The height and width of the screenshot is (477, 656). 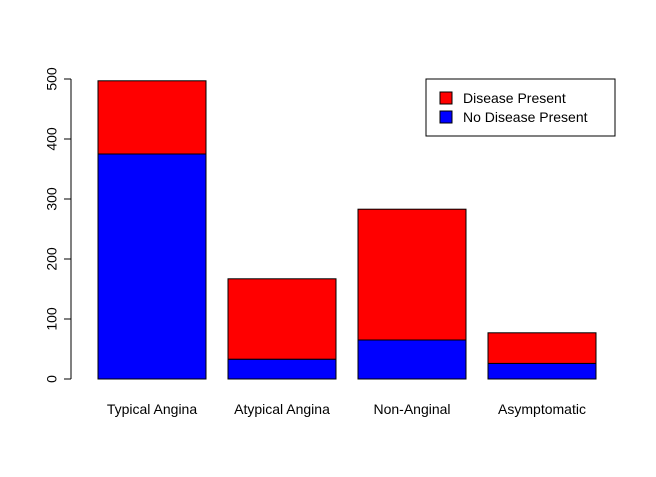 I want to click on y-tick-label: 400, so click(x=52, y=139).